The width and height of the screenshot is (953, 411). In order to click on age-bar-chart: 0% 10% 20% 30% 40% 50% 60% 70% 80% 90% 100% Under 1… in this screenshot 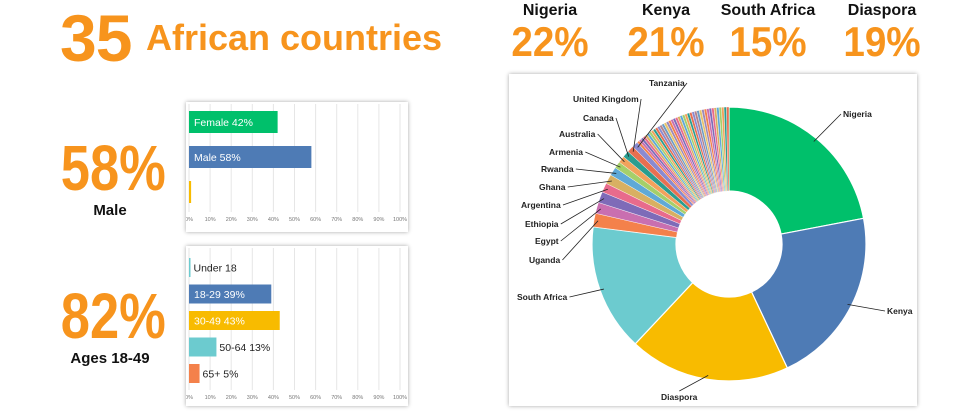, I will do `click(296, 326)`.